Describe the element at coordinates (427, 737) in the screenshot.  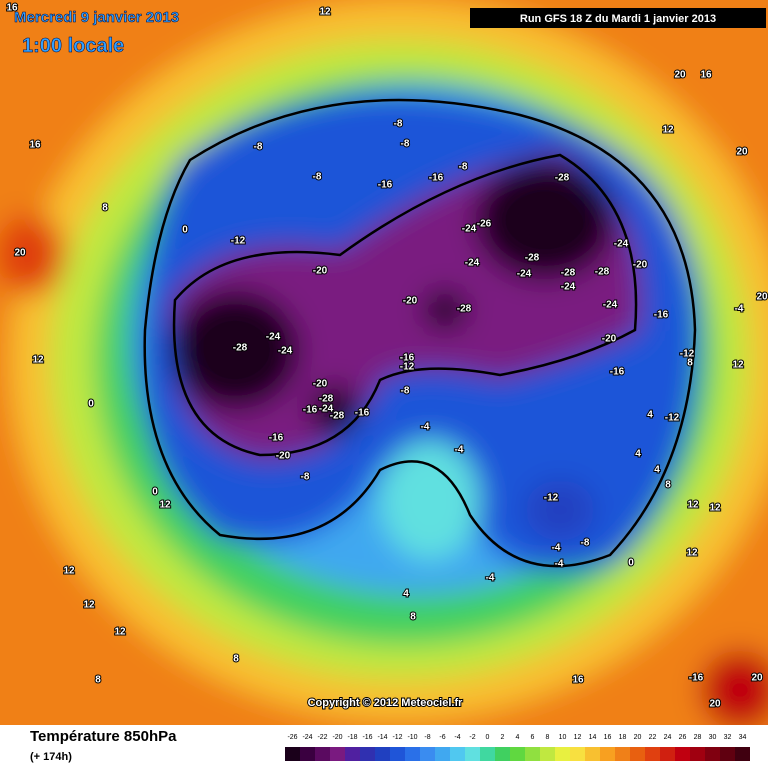
I see `colorbar-tick: -8` at that location.